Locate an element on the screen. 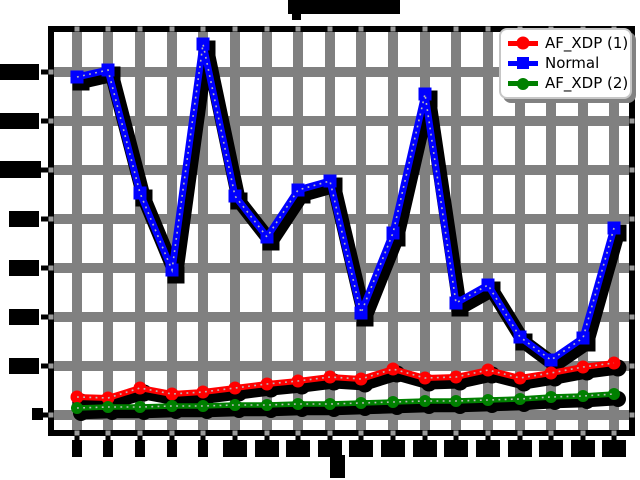 The height and width of the screenshot is (480, 640). left-spine is located at coordinates (51, 231).